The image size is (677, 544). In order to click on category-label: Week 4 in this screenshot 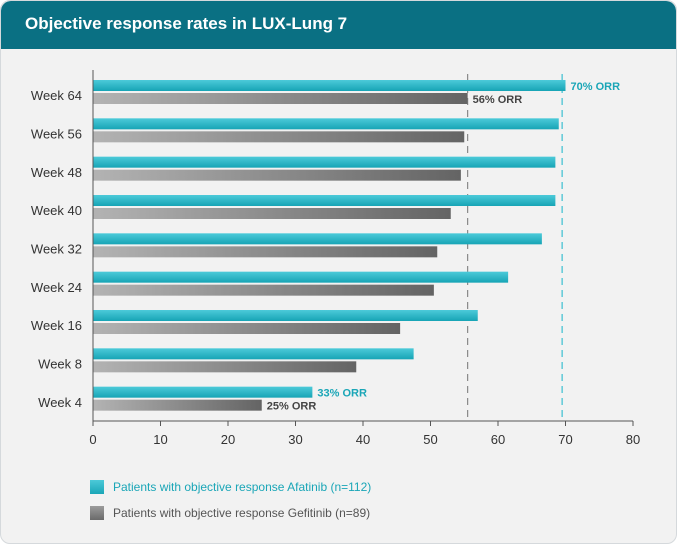, I will do `click(60, 402)`.